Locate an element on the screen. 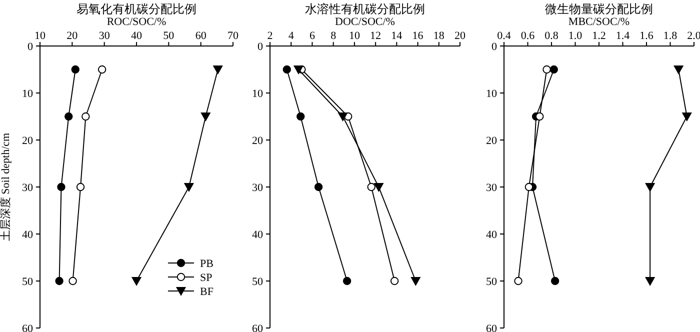 This screenshot has width=700, height=332. x-tick-label: 16 is located at coordinates (418, 36).